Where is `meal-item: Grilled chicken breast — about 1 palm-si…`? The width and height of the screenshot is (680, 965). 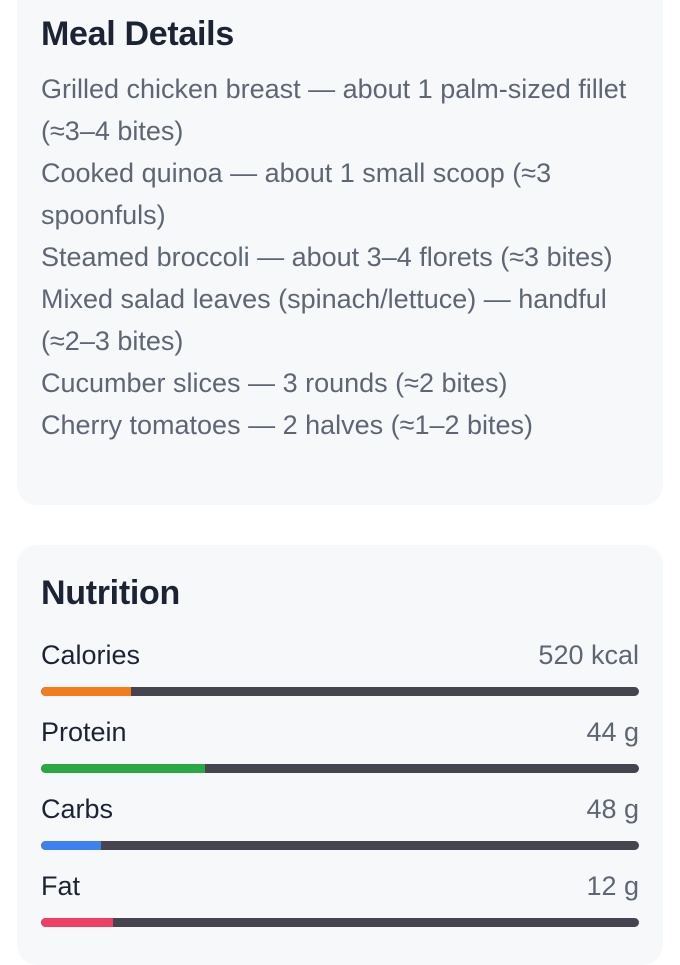
meal-item: Grilled chicken breast — about 1 palm-si… is located at coordinates (334, 110).